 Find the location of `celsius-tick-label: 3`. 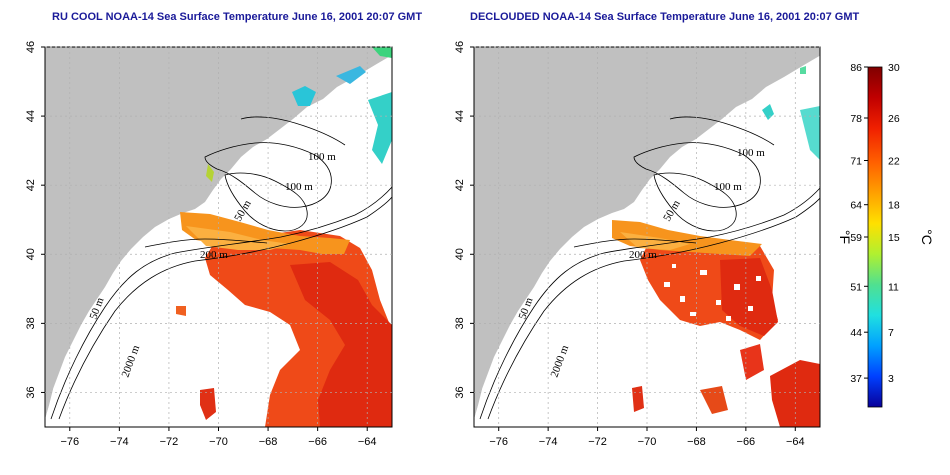

celsius-tick-label: 3 is located at coordinates (891, 379).